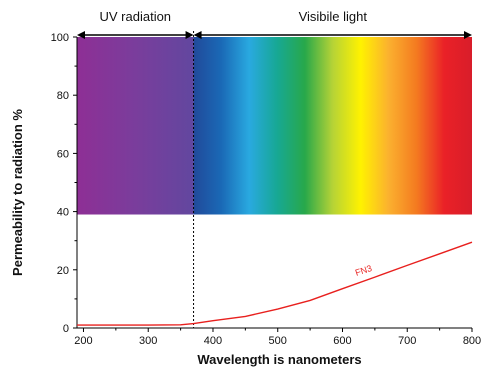  What do you see at coordinates (279, 359) in the screenshot?
I see `x-axis-title: Wavelength is nanometers` at bounding box center [279, 359].